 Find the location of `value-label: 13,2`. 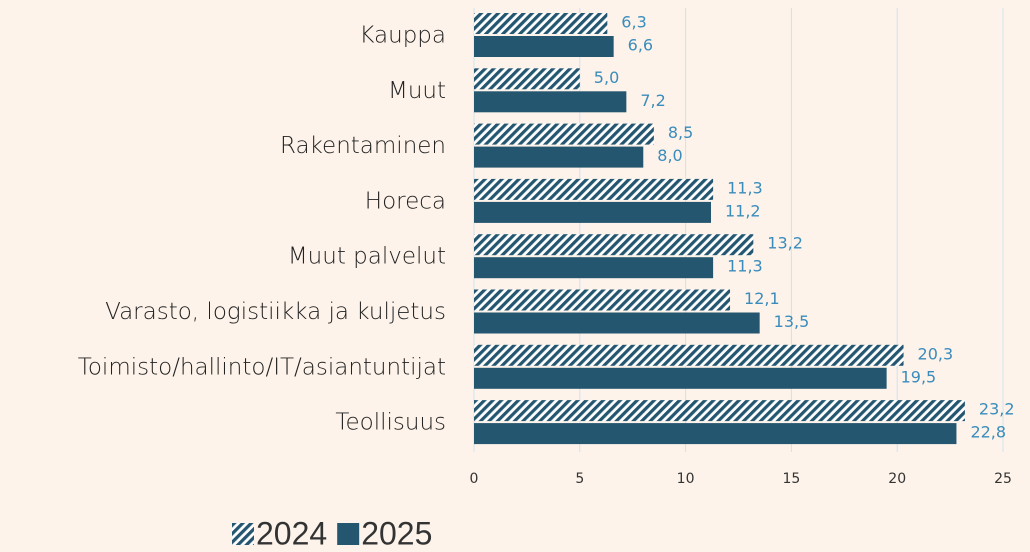

value-label: 13,2 is located at coordinates (785, 243).